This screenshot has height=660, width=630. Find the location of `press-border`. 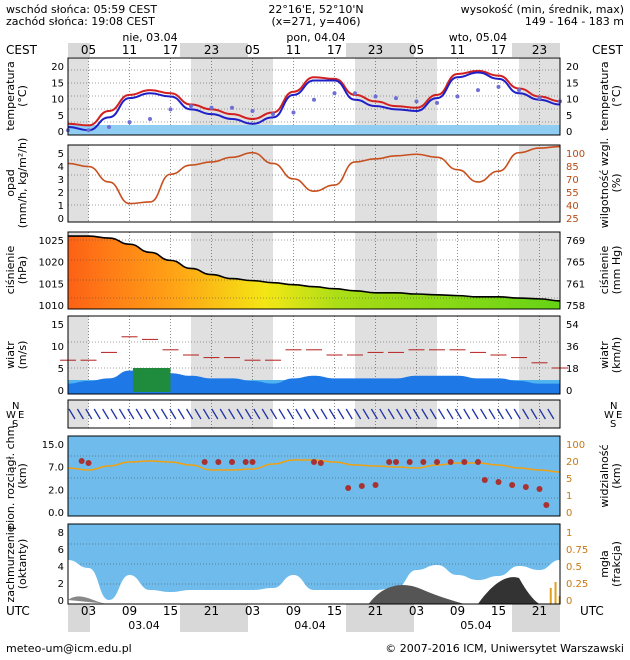

press-border is located at coordinates (314, 270).